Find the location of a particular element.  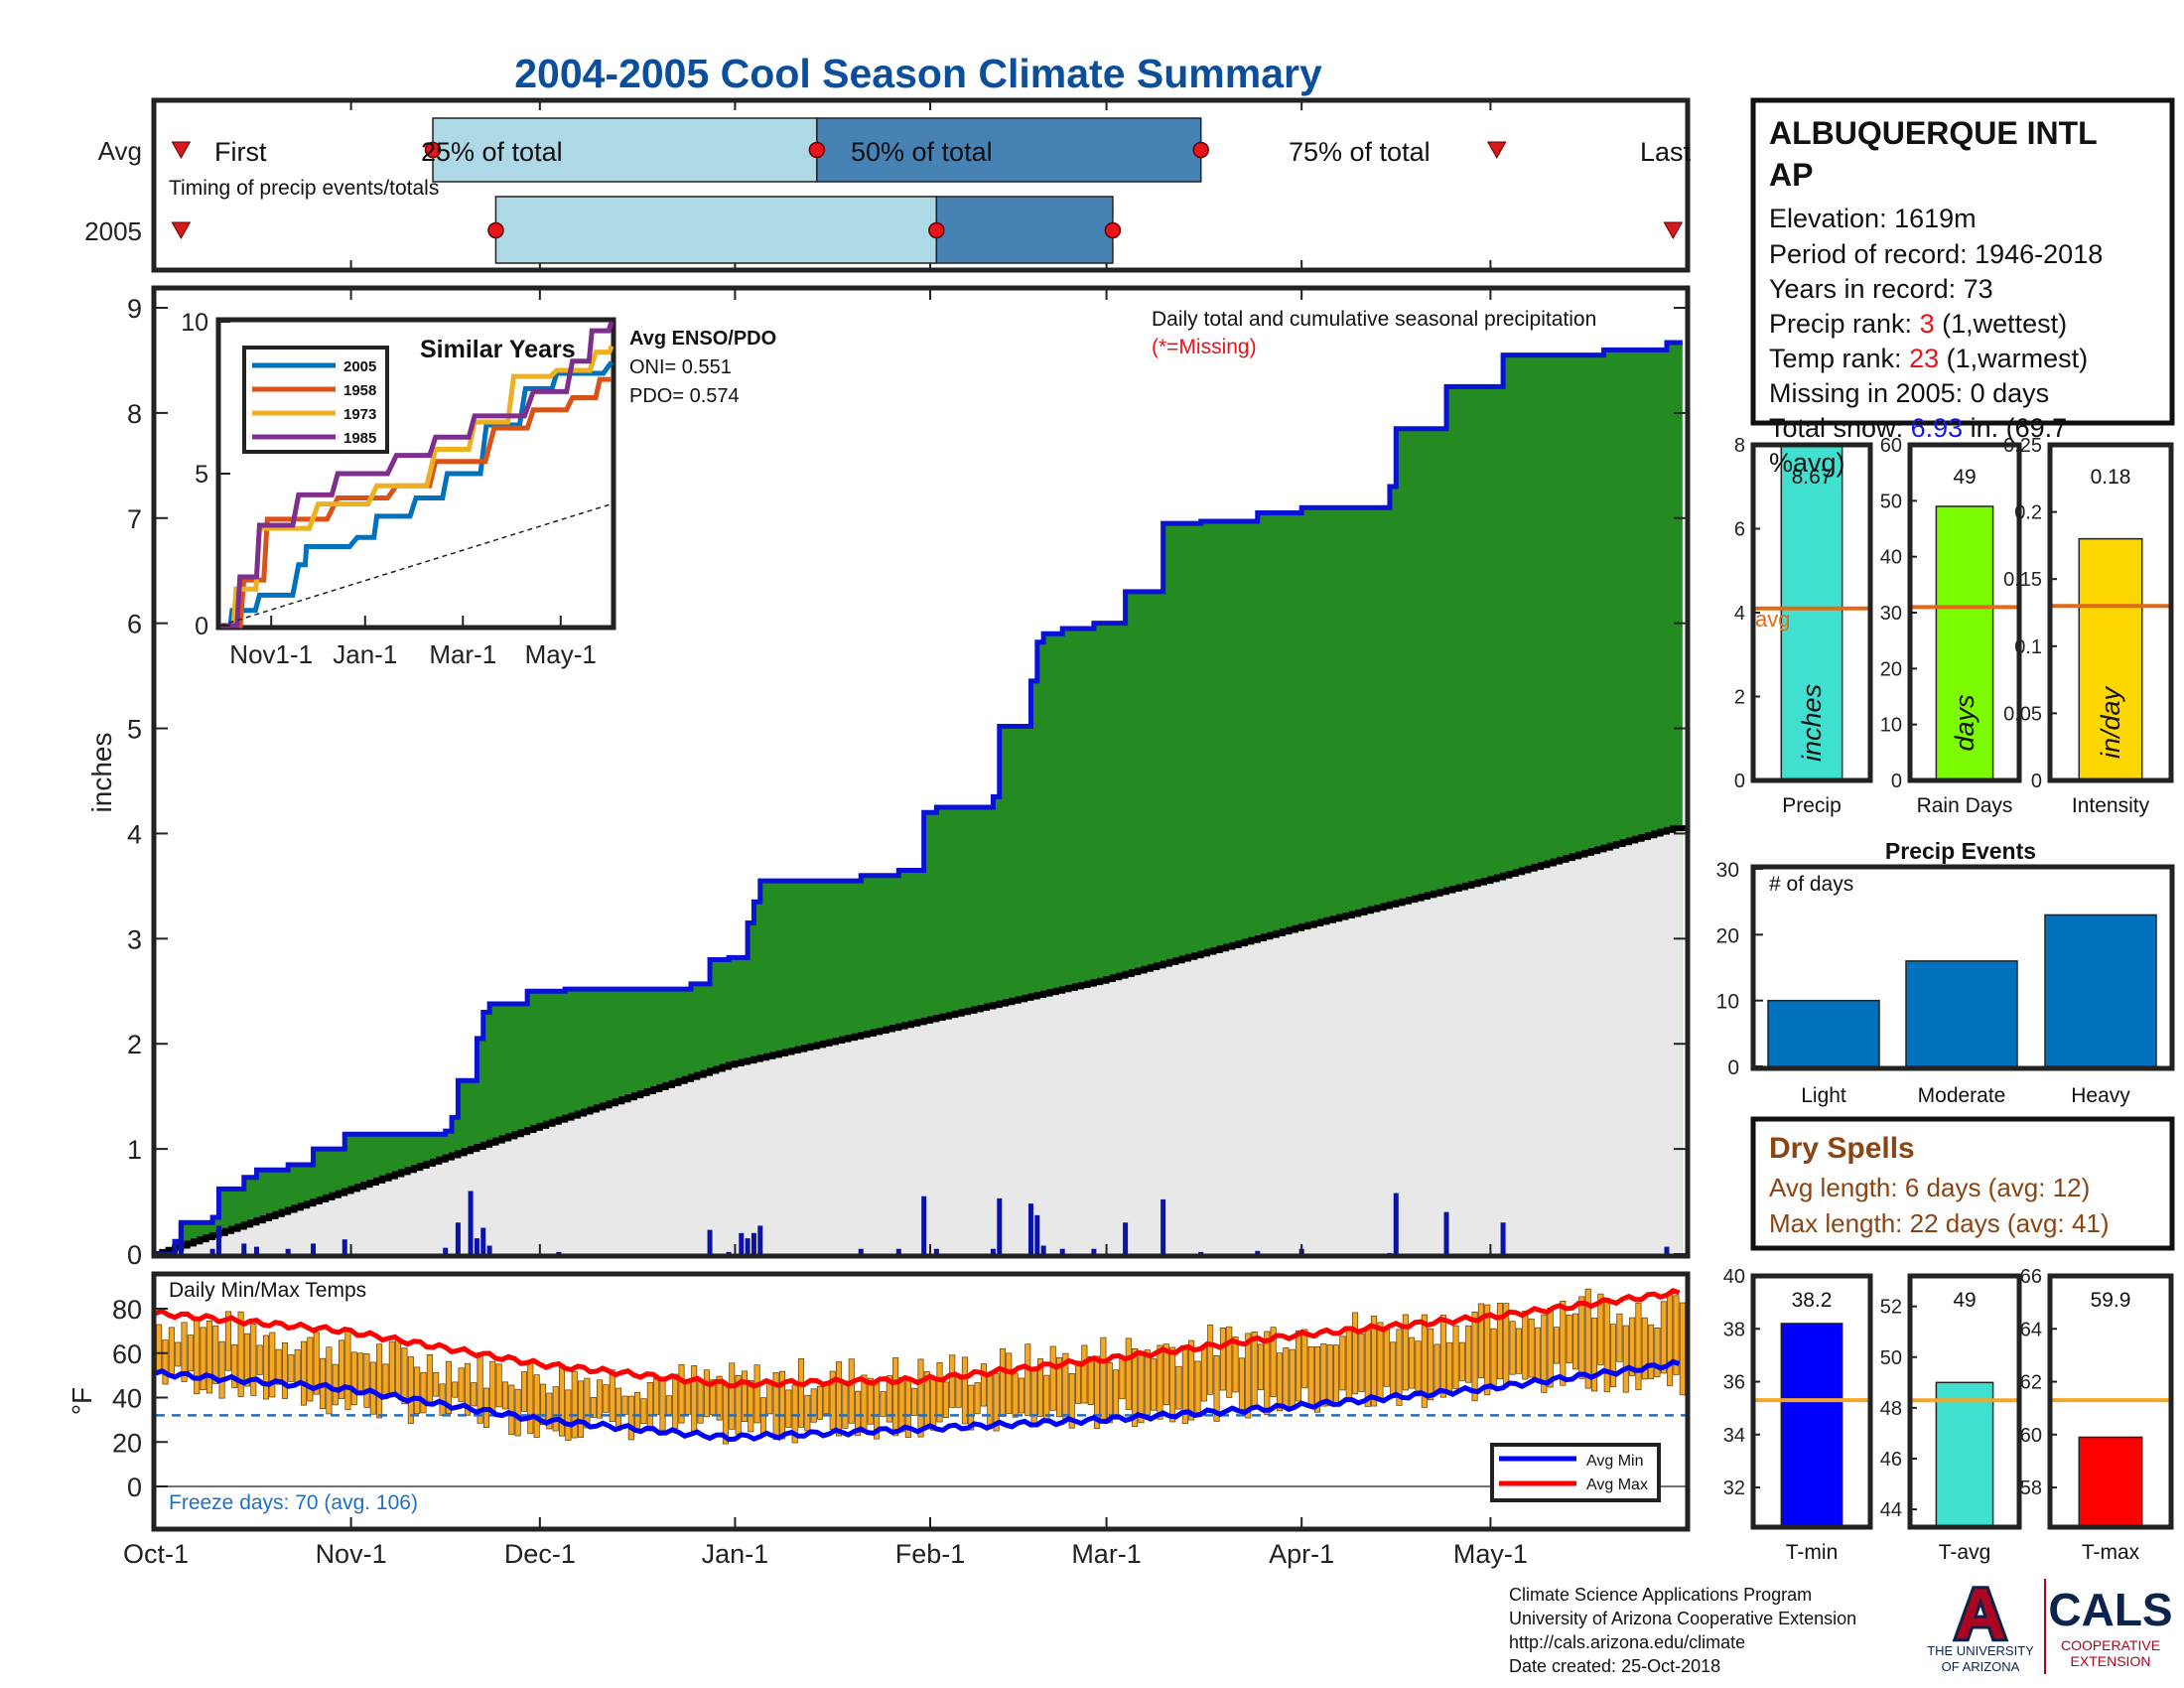

season-rain-days-unit: days is located at coordinates (1964, 722).